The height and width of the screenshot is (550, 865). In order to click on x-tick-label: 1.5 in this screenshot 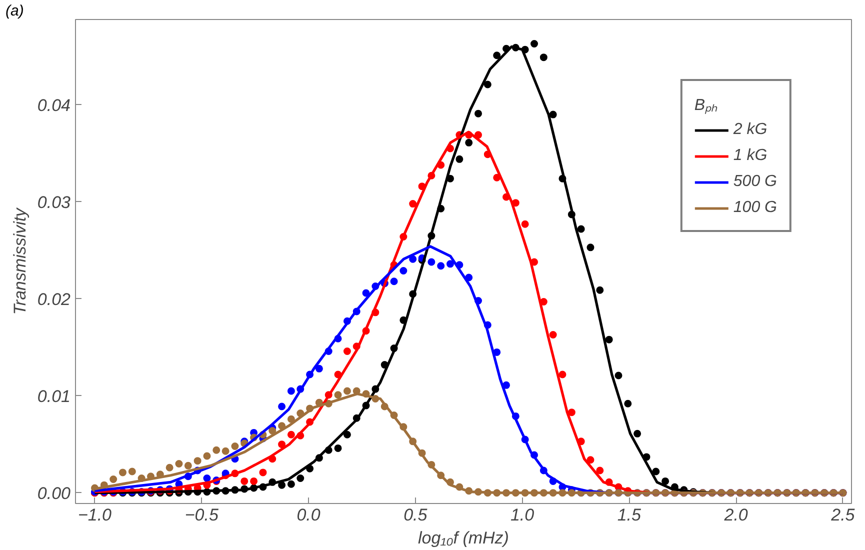, I will do `click(629, 515)`.